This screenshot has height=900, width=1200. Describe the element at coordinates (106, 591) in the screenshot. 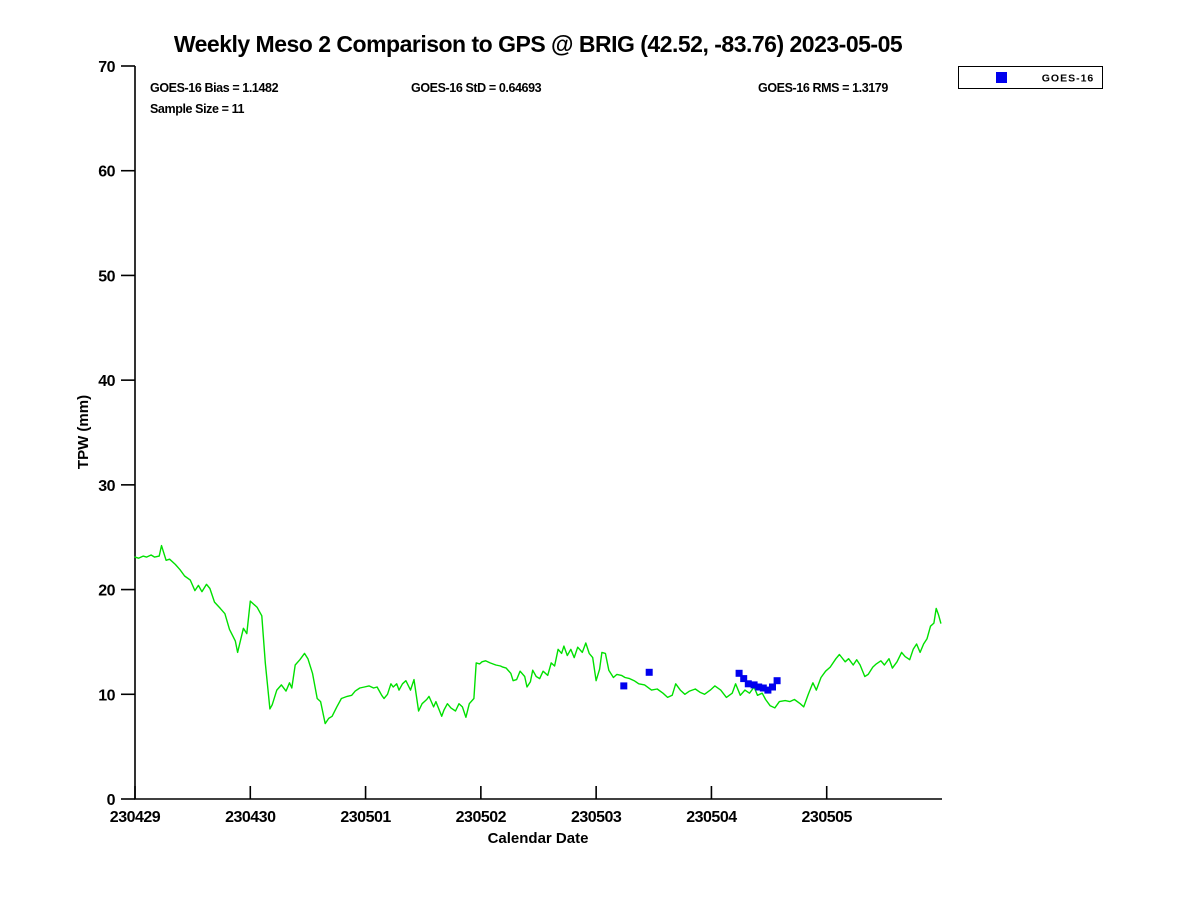

I see `y-tick-label: 20` at that location.